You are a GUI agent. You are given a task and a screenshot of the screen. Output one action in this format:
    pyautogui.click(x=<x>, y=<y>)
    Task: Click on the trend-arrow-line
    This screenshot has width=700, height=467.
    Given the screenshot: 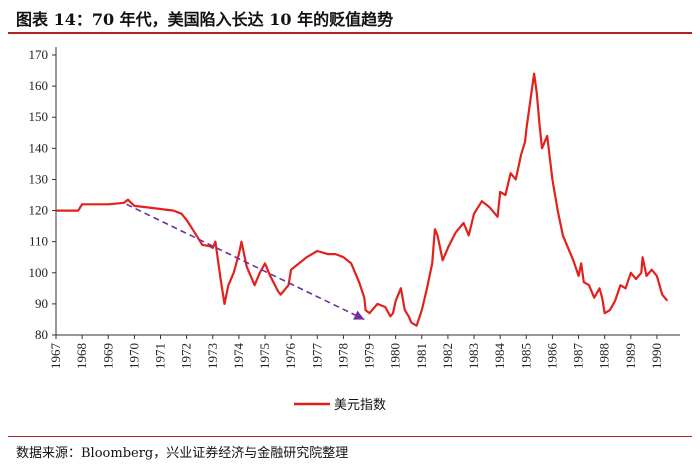 What is the action you would take?
    pyautogui.click(x=245, y=262)
    